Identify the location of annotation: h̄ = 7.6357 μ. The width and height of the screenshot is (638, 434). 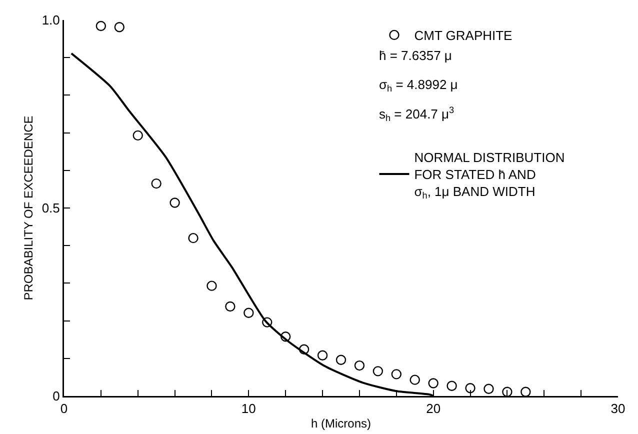
(415, 55).